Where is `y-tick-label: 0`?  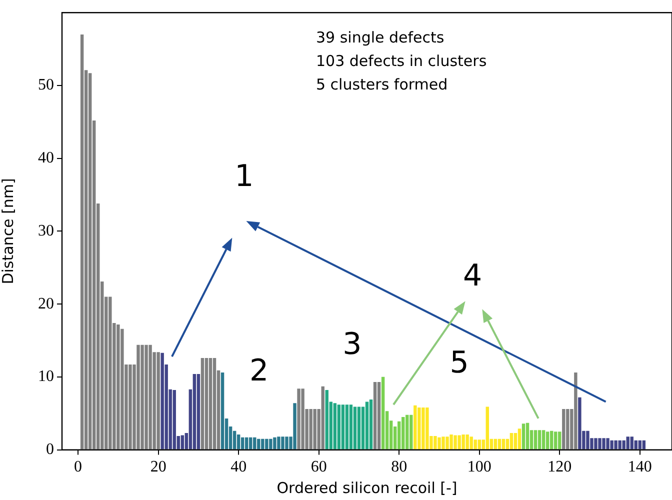 y-tick-label: 0 is located at coordinates (50, 449).